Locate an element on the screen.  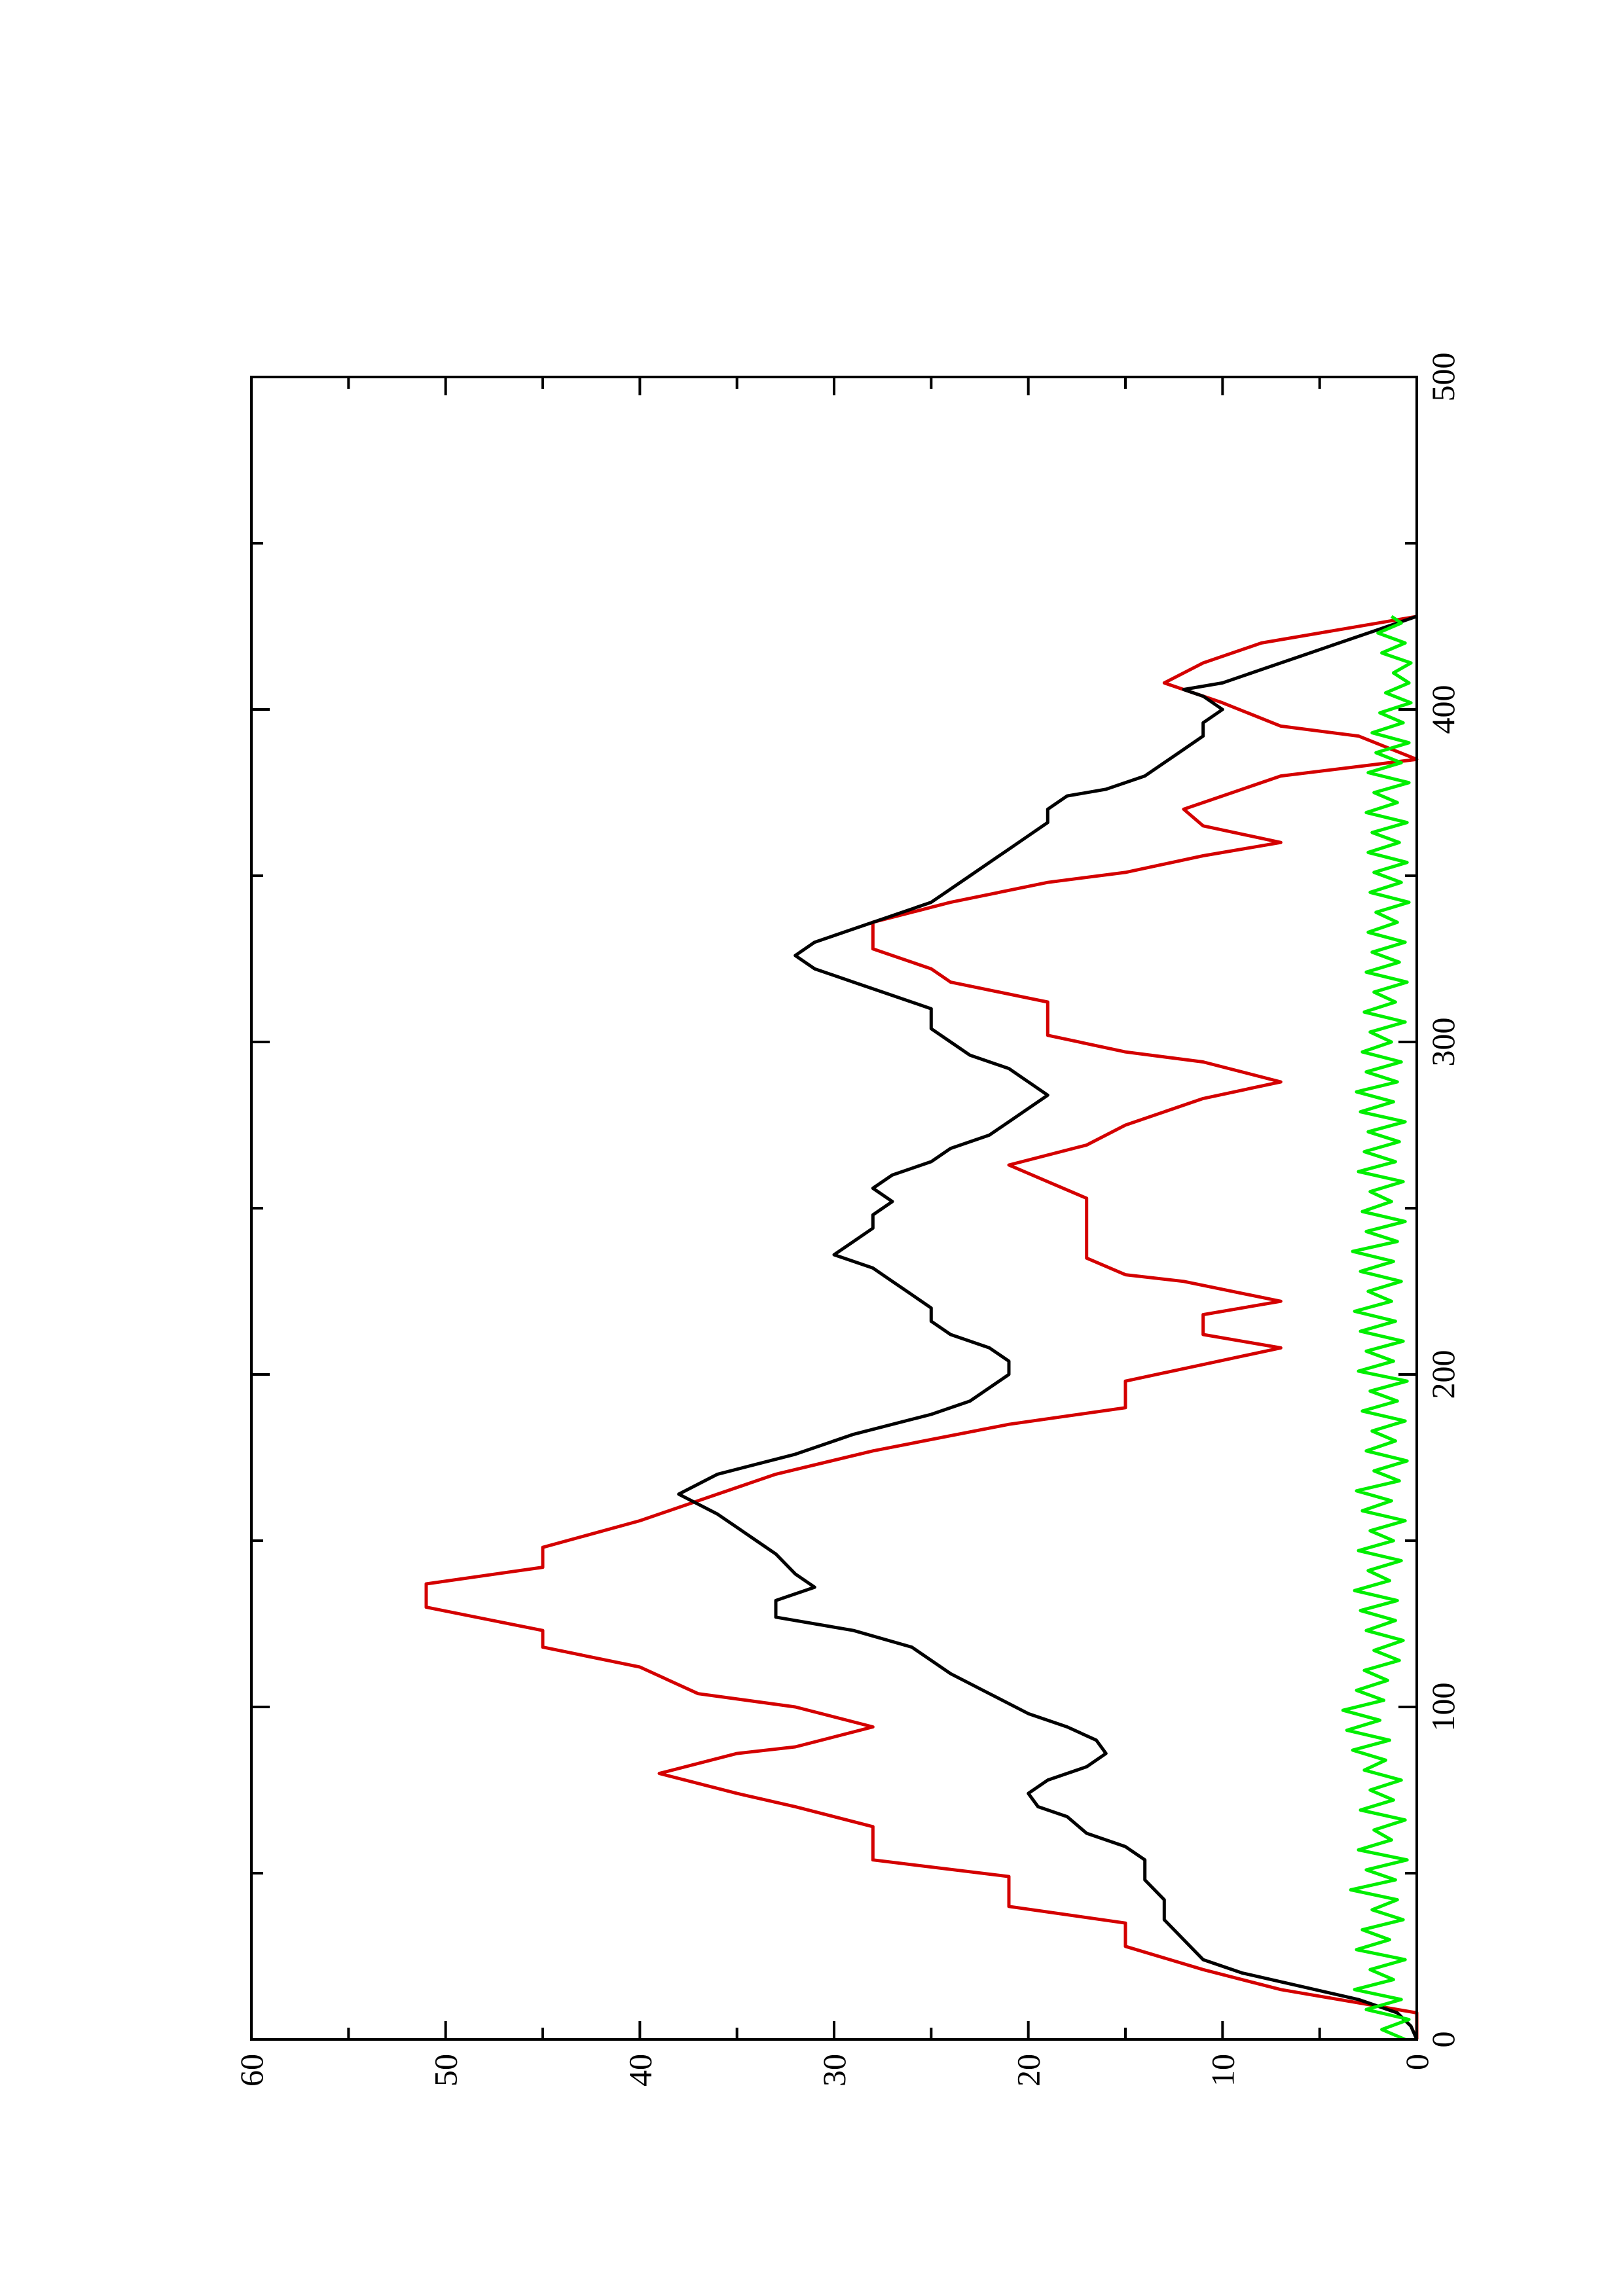
y-tick-label: 60 is located at coordinates (251, 2070).